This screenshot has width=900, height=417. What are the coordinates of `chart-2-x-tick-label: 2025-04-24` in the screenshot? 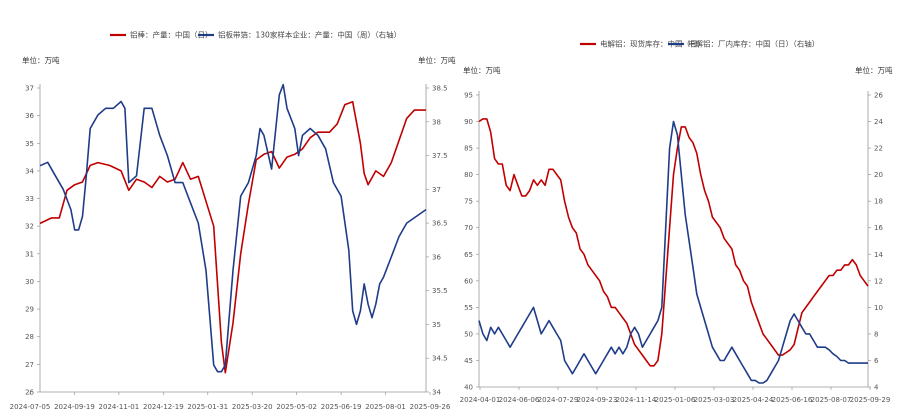 It's located at (753, 400).